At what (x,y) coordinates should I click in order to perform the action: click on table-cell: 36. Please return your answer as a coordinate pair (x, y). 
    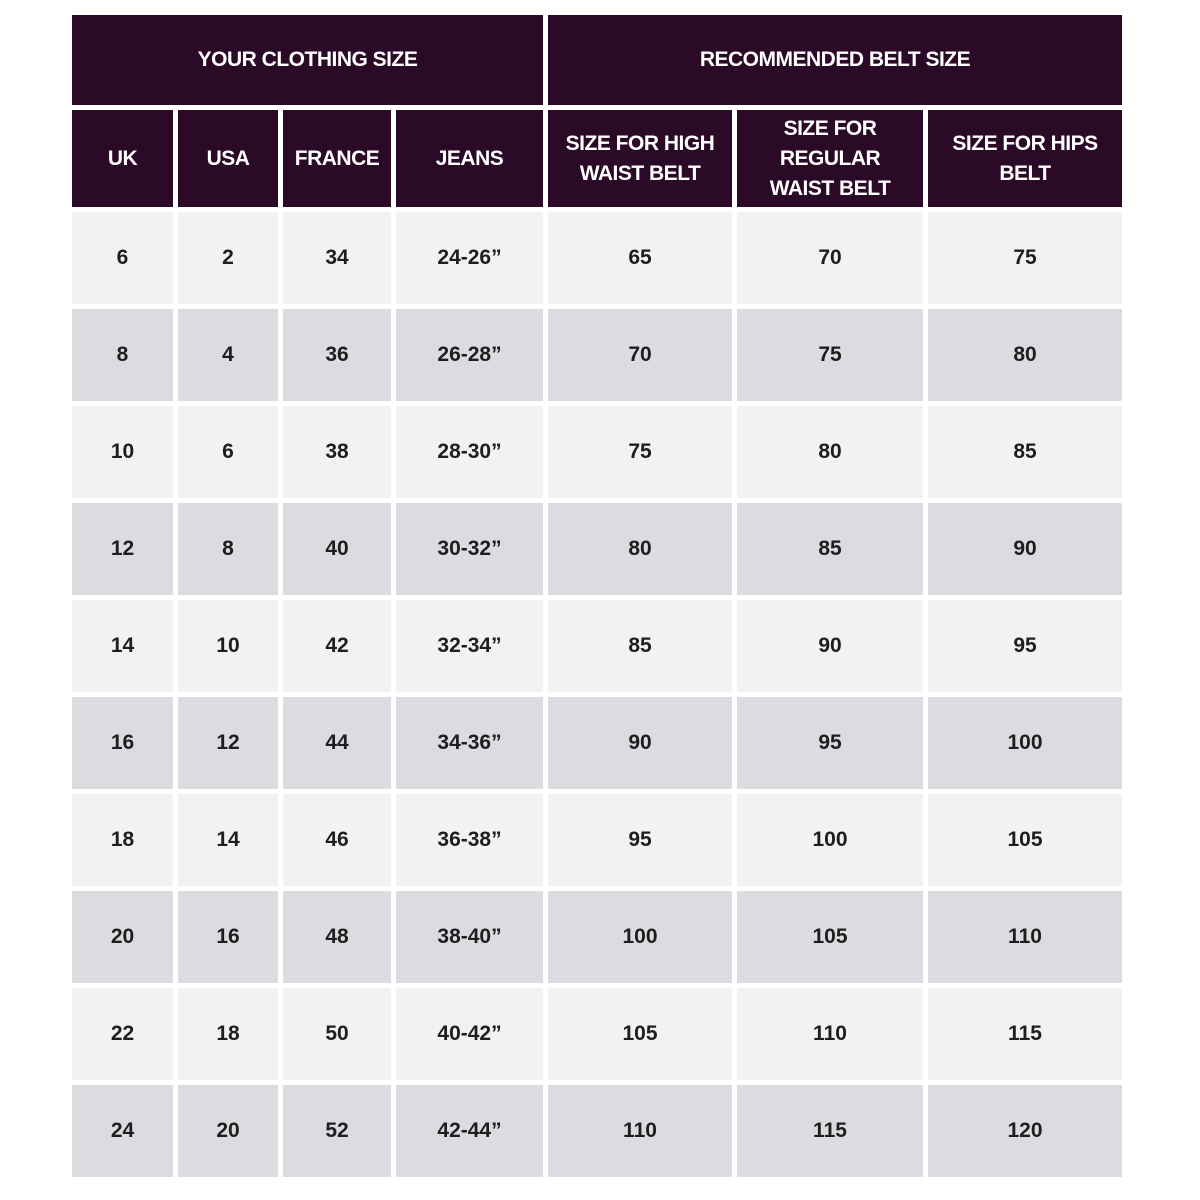
    Looking at the image, I should click on (337, 355).